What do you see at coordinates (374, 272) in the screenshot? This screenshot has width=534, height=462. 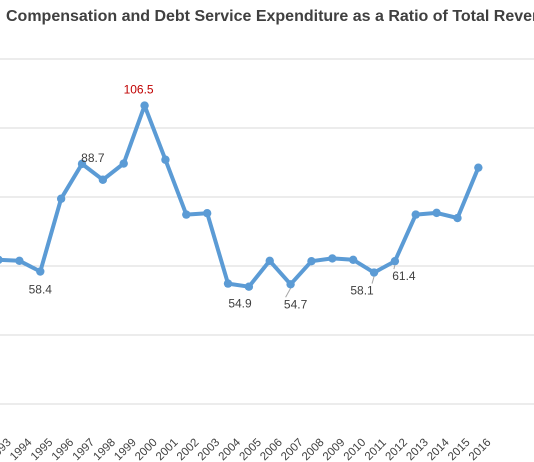 I see `data-point-2011` at bounding box center [374, 272].